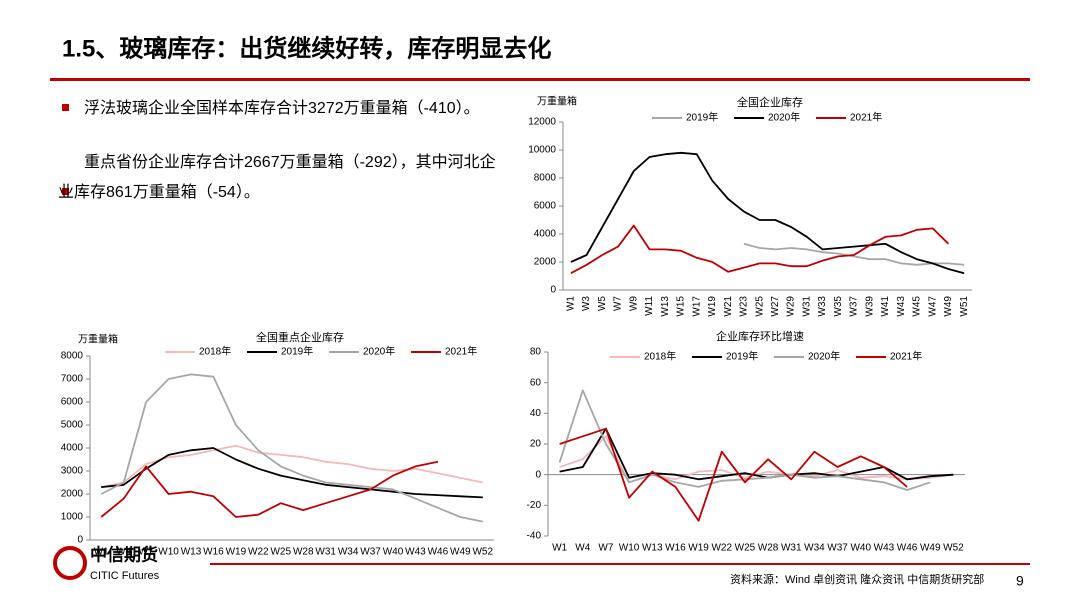  Describe the element at coordinates (866, 117) in the screenshot. I see `legend-label: 2021年` at that location.